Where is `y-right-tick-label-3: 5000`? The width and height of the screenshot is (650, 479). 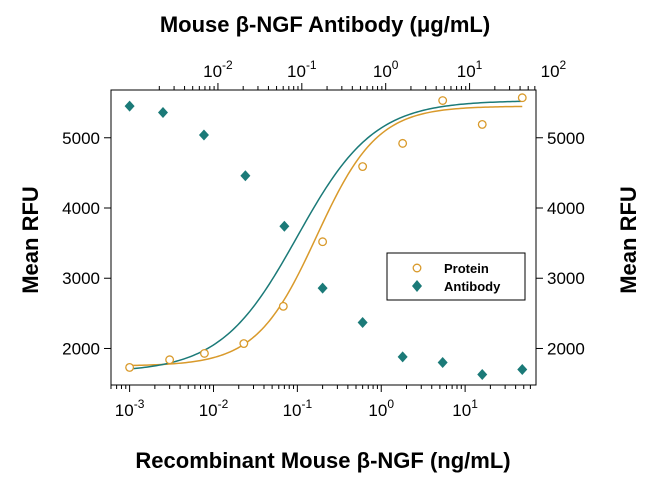
y-right-tick-label-3: 5000 is located at coordinates (566, 138).